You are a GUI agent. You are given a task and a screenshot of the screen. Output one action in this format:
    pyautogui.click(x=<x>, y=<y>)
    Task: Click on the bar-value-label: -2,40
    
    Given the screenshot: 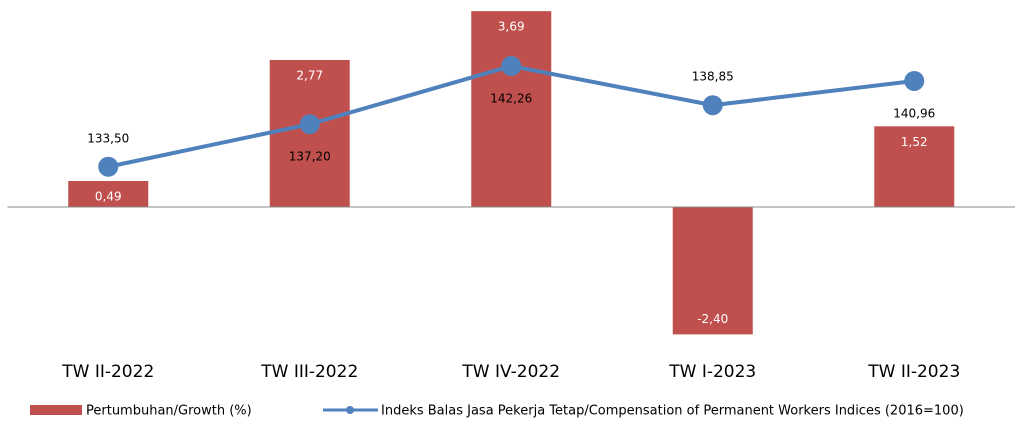 What is the action you would take?
    pyautogui.click(x=712, y=319)
    